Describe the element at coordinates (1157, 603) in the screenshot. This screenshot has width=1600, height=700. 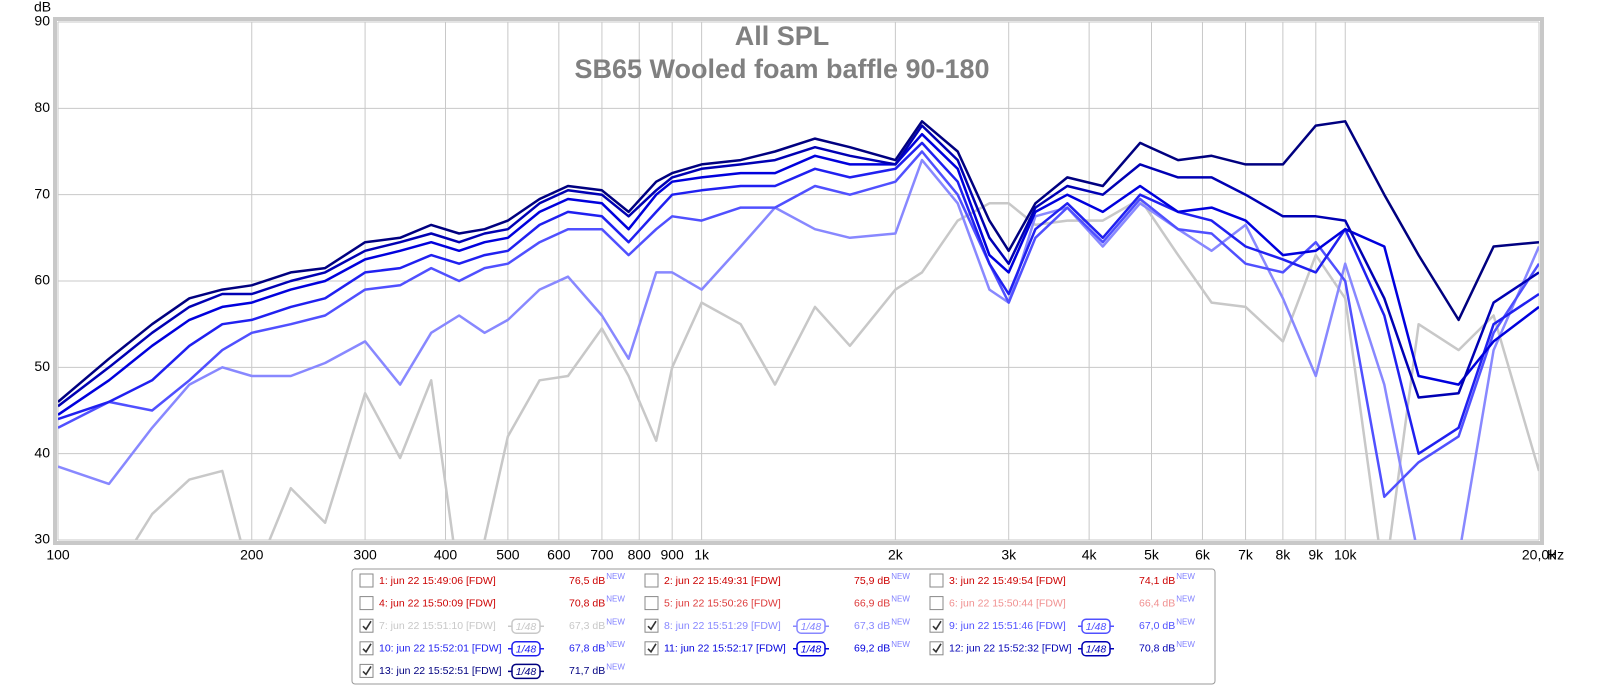
I see `legend-level: 66,4 dB` at that location.